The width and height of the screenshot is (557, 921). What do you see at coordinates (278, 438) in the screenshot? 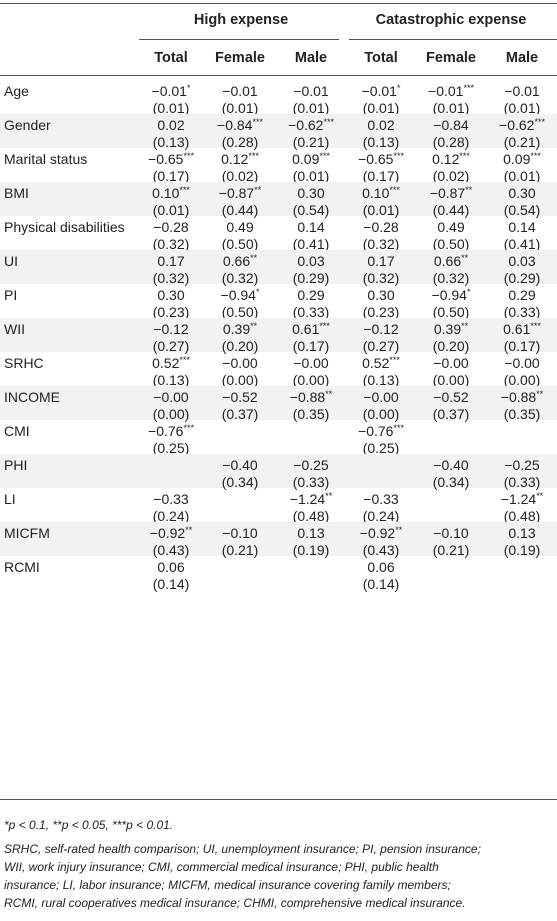
I see `table-row: CMI −0.76*** (0.25) −0.76*** (0.25)` at bounding box center [278, 438].